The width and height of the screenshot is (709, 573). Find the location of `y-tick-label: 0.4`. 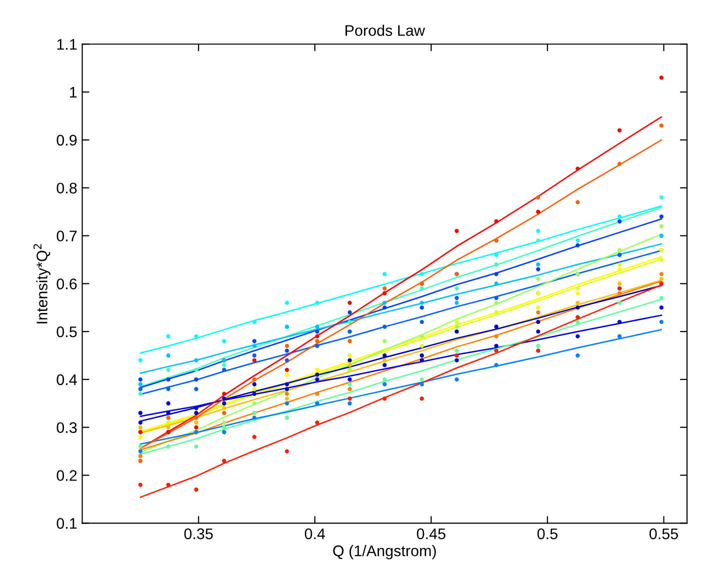

y-tick-label: 0.4 is located at coordinates (66, 380).